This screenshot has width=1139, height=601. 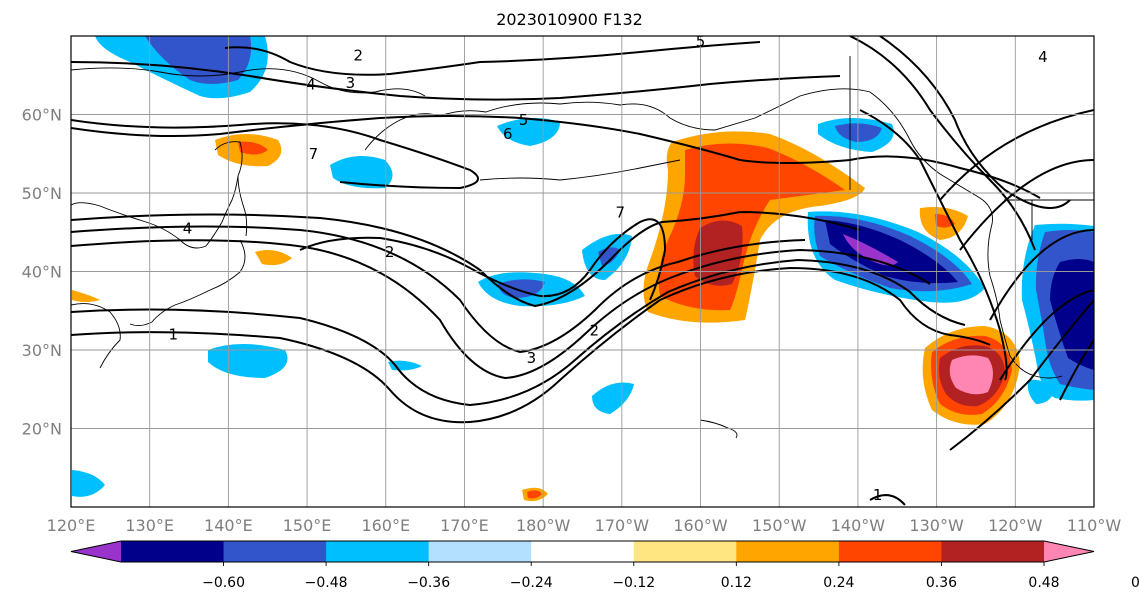 What do you see at coordinates (858, 525) in the screenshot?
I see `longitude-tick-label: 140°W` at bounding box center [858, 525].